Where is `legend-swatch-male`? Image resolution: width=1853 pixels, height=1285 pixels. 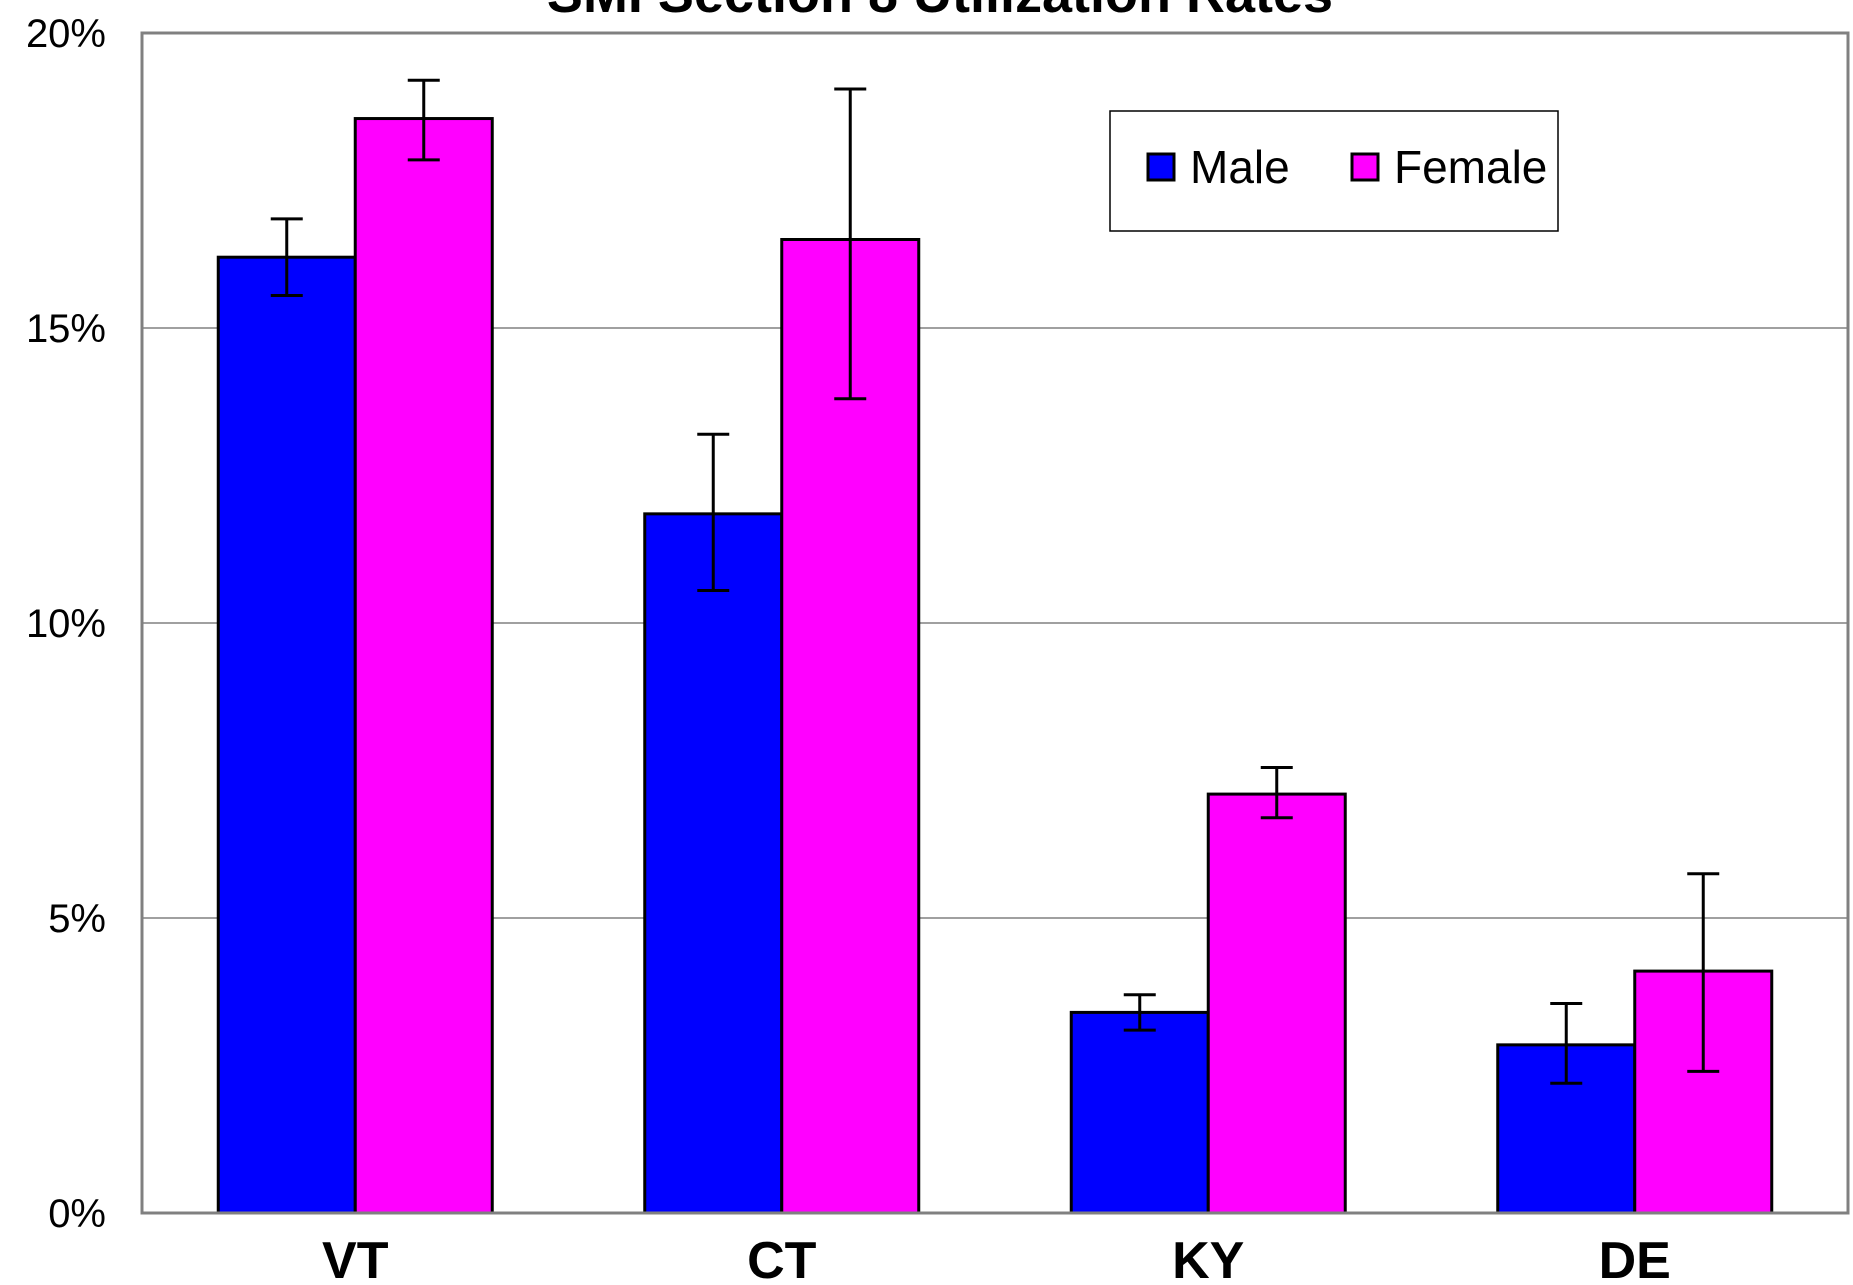
legend-swatch-male is located at coordinates (1161, 167).